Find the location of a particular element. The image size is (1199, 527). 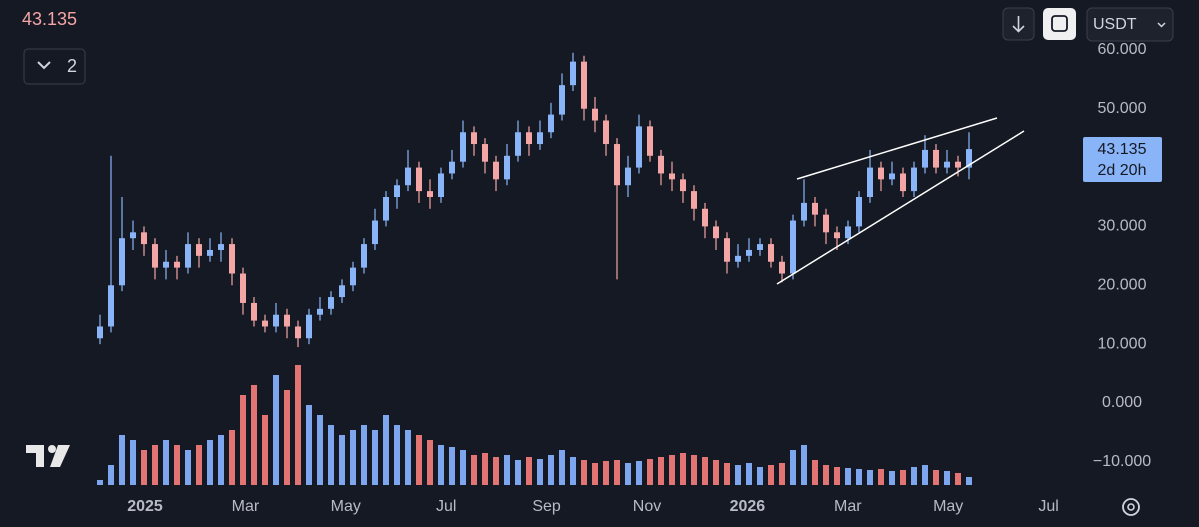

gear-icon is located at coordinates (1131, 507).